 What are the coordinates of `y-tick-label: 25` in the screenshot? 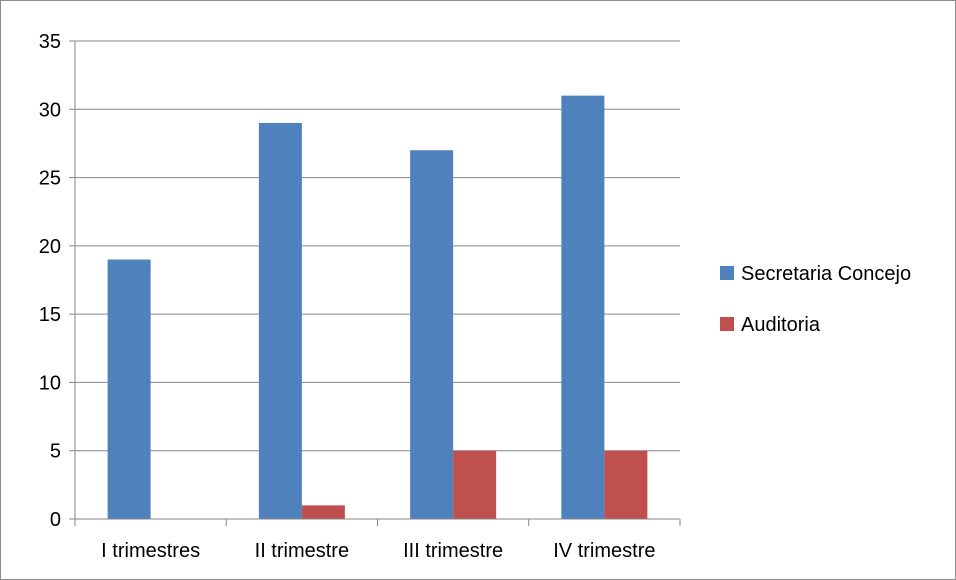 It's located at (50, 179).